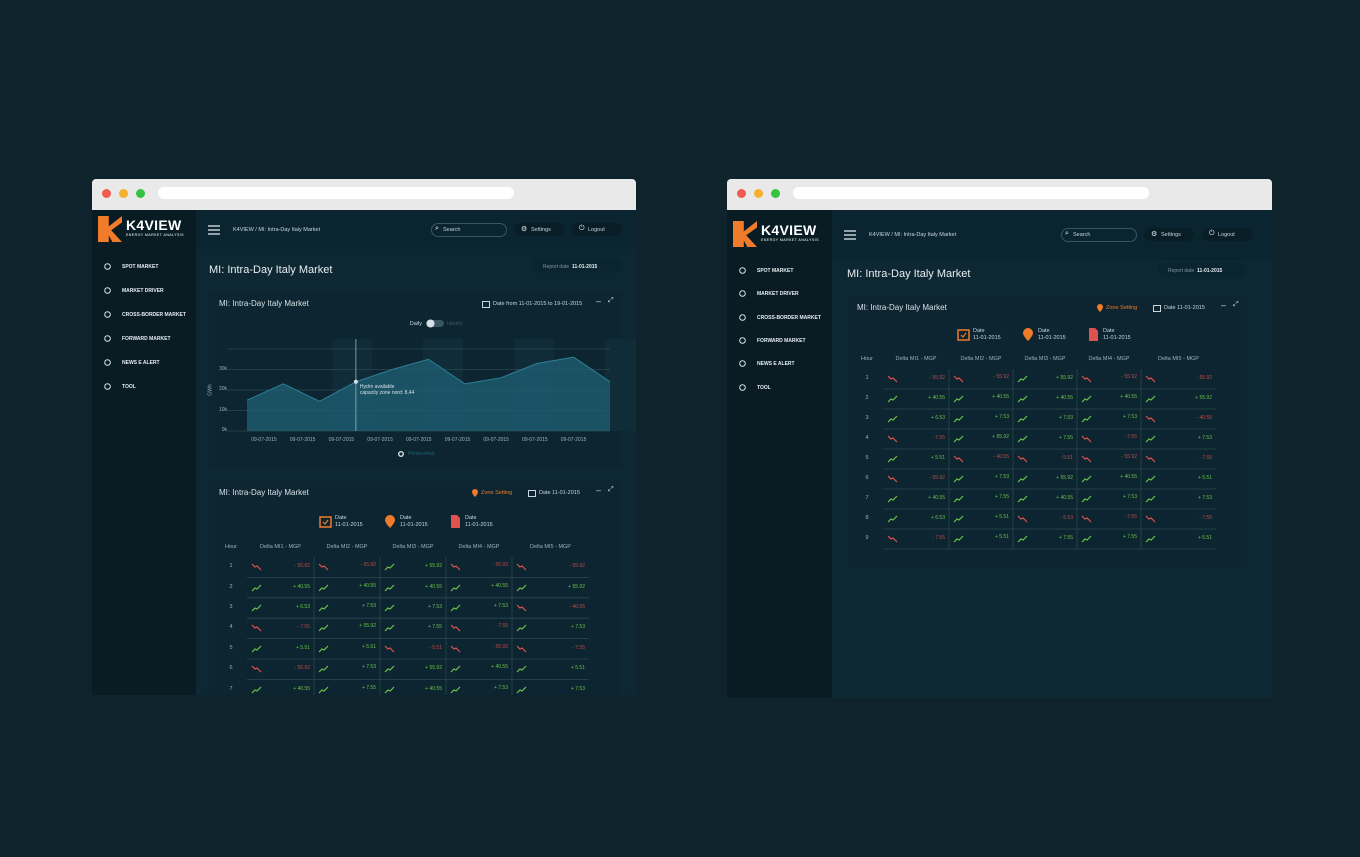 The image size is (1360, 857). Describe the element at coordinates (435, 647) in the screenshot. I see `delta-cell: - 5.51` at that location.